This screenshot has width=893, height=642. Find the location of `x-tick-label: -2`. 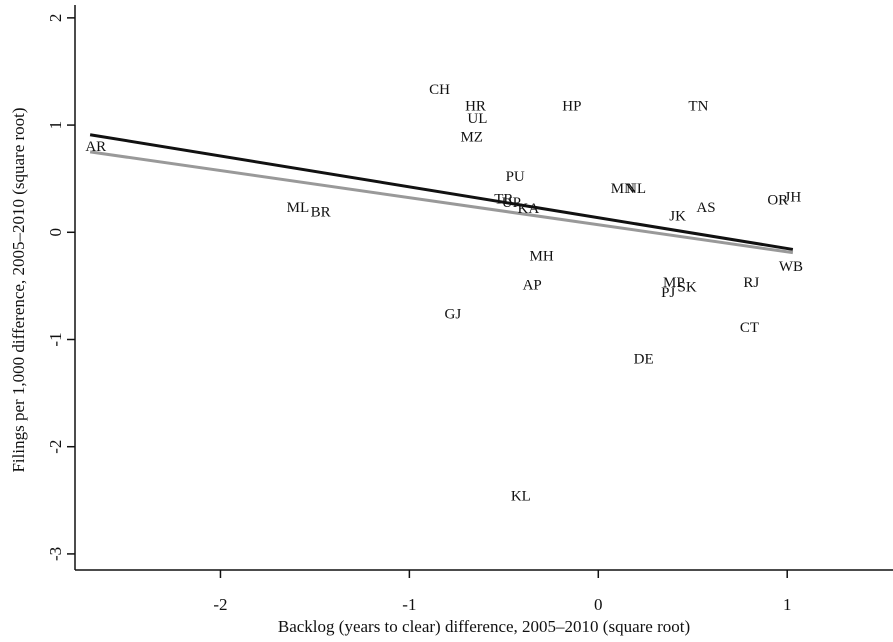

x-tick-label: -2 is located at coordinates (220, 604).